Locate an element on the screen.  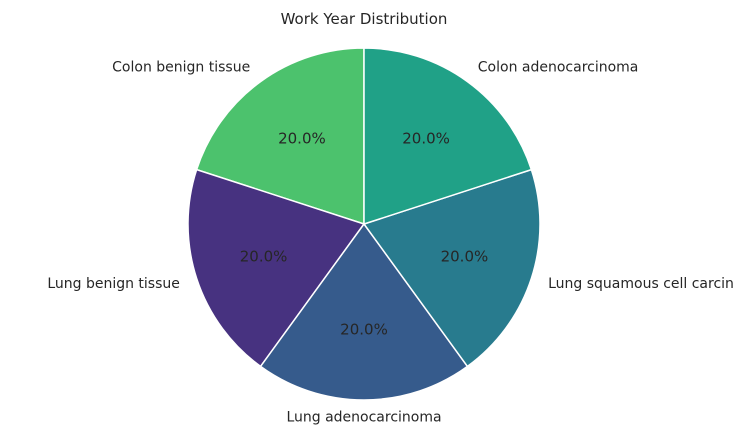
pie-slice-lung-adenocarcinoma is located at coordinates (364, 312).